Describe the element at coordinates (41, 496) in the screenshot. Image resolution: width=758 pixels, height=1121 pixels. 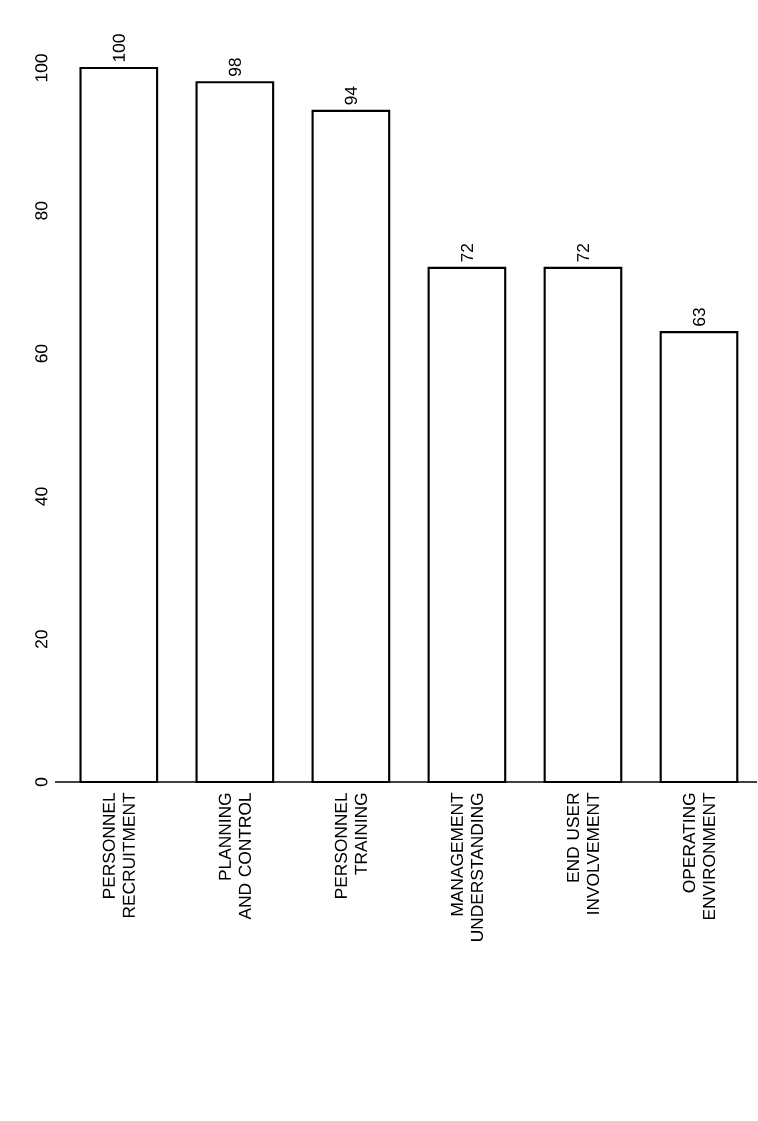
I see `y-tick-label: 40` at that location.